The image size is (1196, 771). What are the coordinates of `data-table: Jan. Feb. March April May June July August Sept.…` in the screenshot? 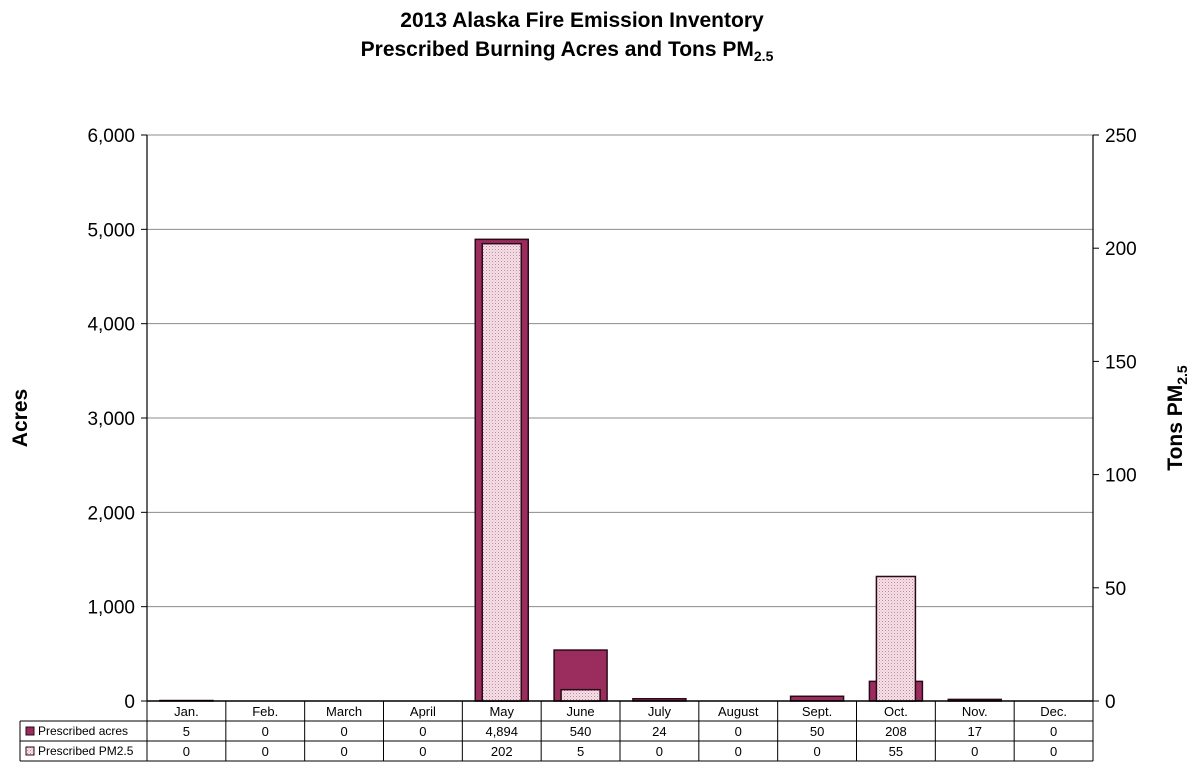 It's located at (556, 731).